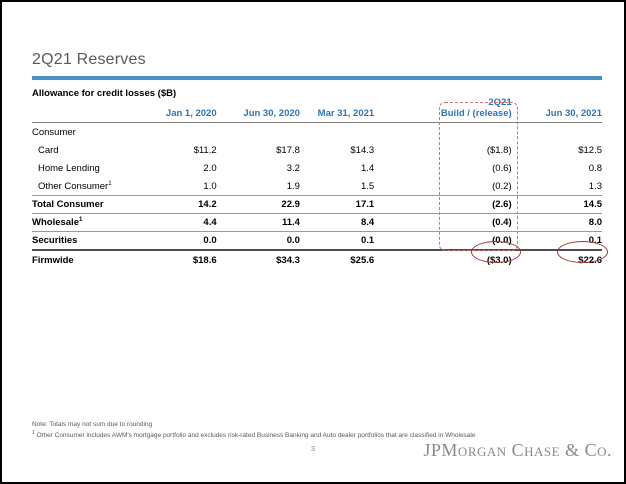 This screenshot has width=626, height=484. What do you see at coordinates (443, 240) in the screenshot?
I see `value-cell: (0.0)` at bounding box center [443, 240].